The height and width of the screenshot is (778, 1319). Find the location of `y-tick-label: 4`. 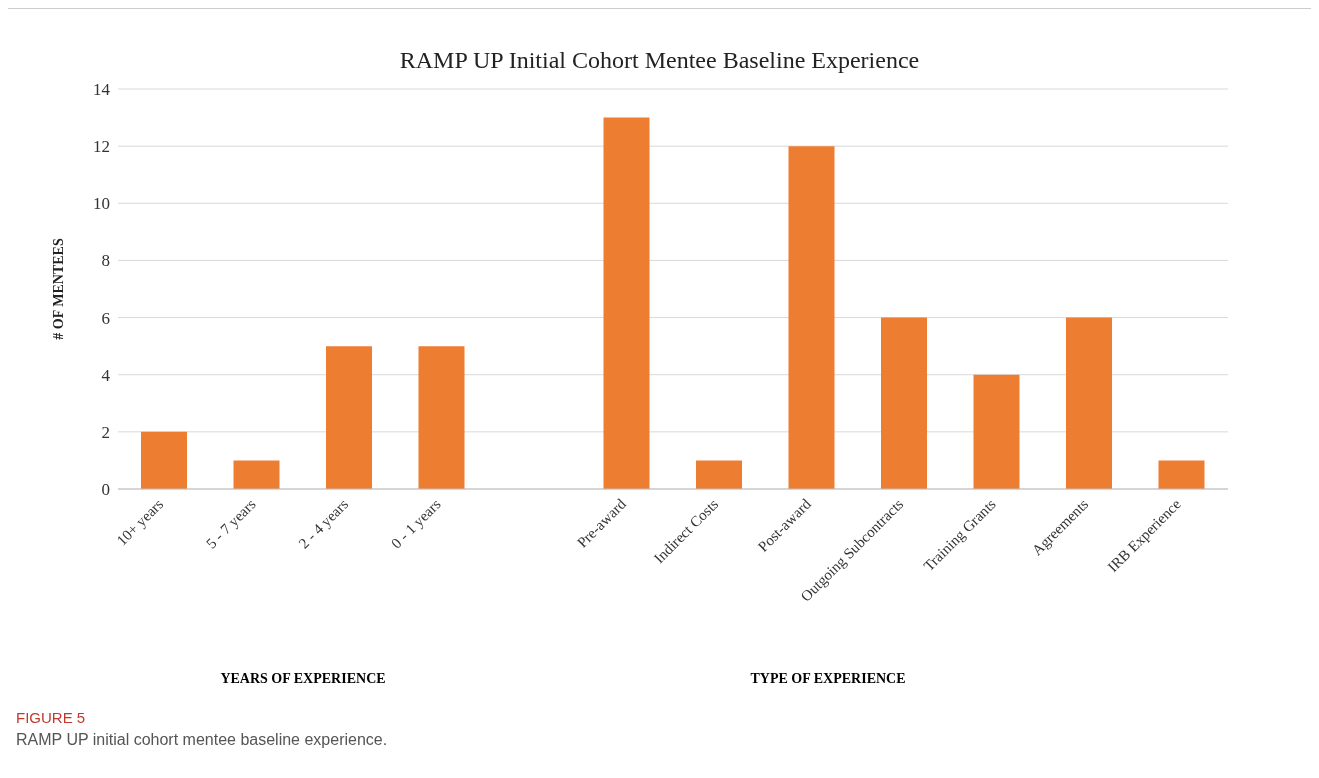

y-tick-label: 4 is located at coordinates (106, 375).